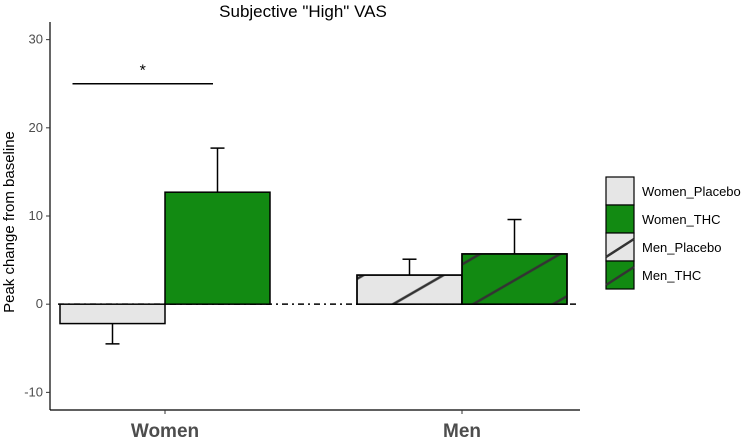  What do you see at coordinates (39, 303) in the screenshot?
I see `y-tick-label: 0` at bounding box center [39, 303].